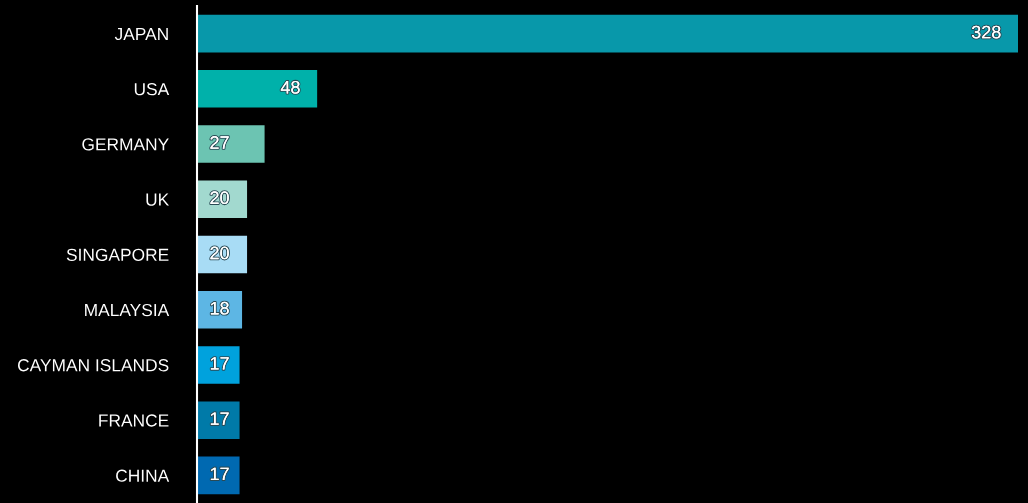  What do you see at coordinates (143, 475) in the screenshot?
I see `y-tick-label: CHINA` at bounding box center [143, 475].